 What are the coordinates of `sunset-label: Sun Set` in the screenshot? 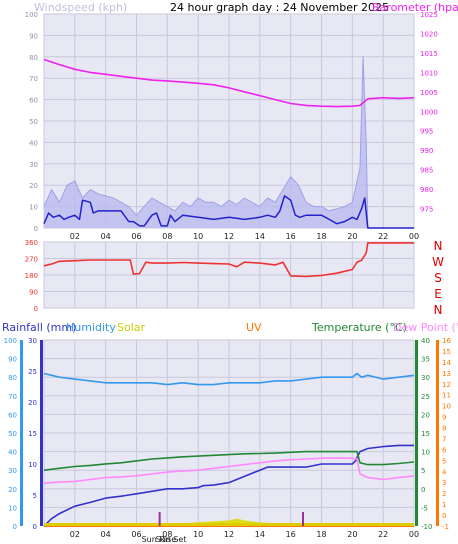 It's located at (171, 539).